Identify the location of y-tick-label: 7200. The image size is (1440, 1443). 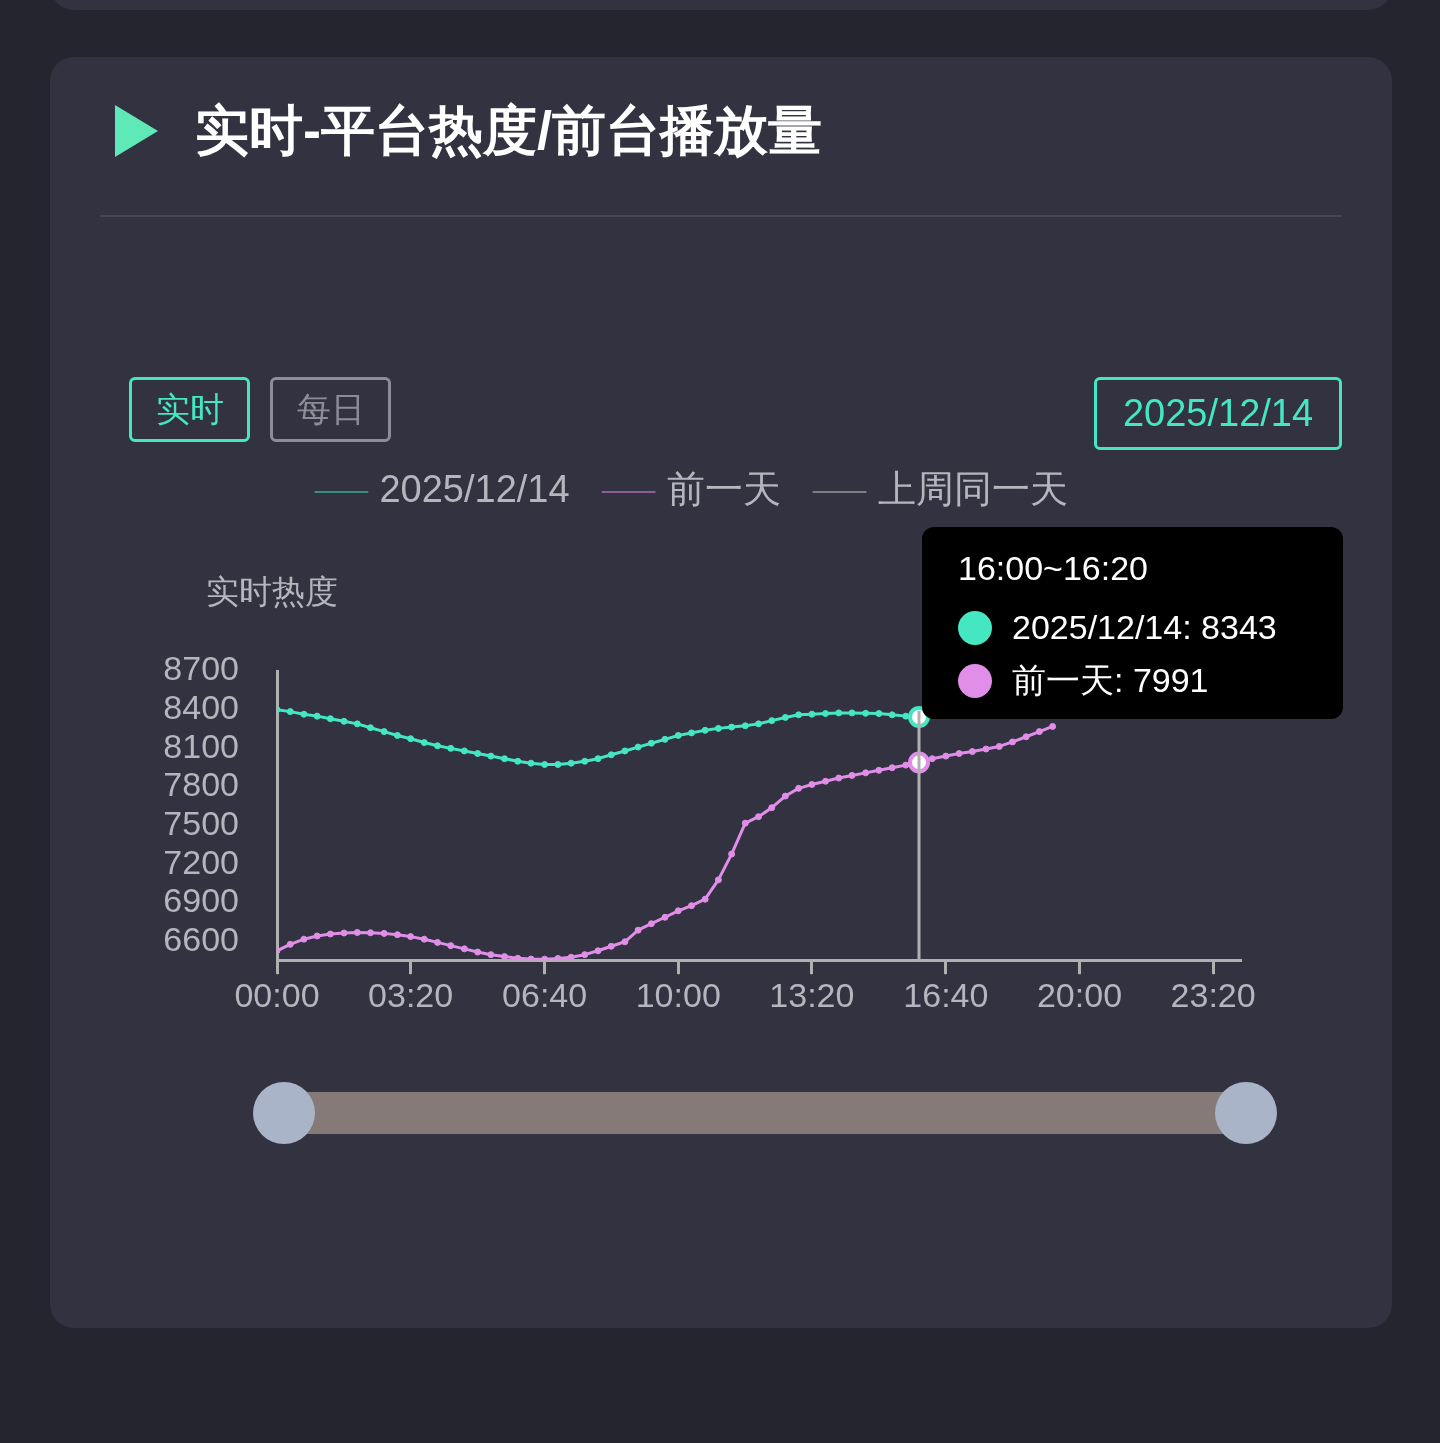
(201, 861).